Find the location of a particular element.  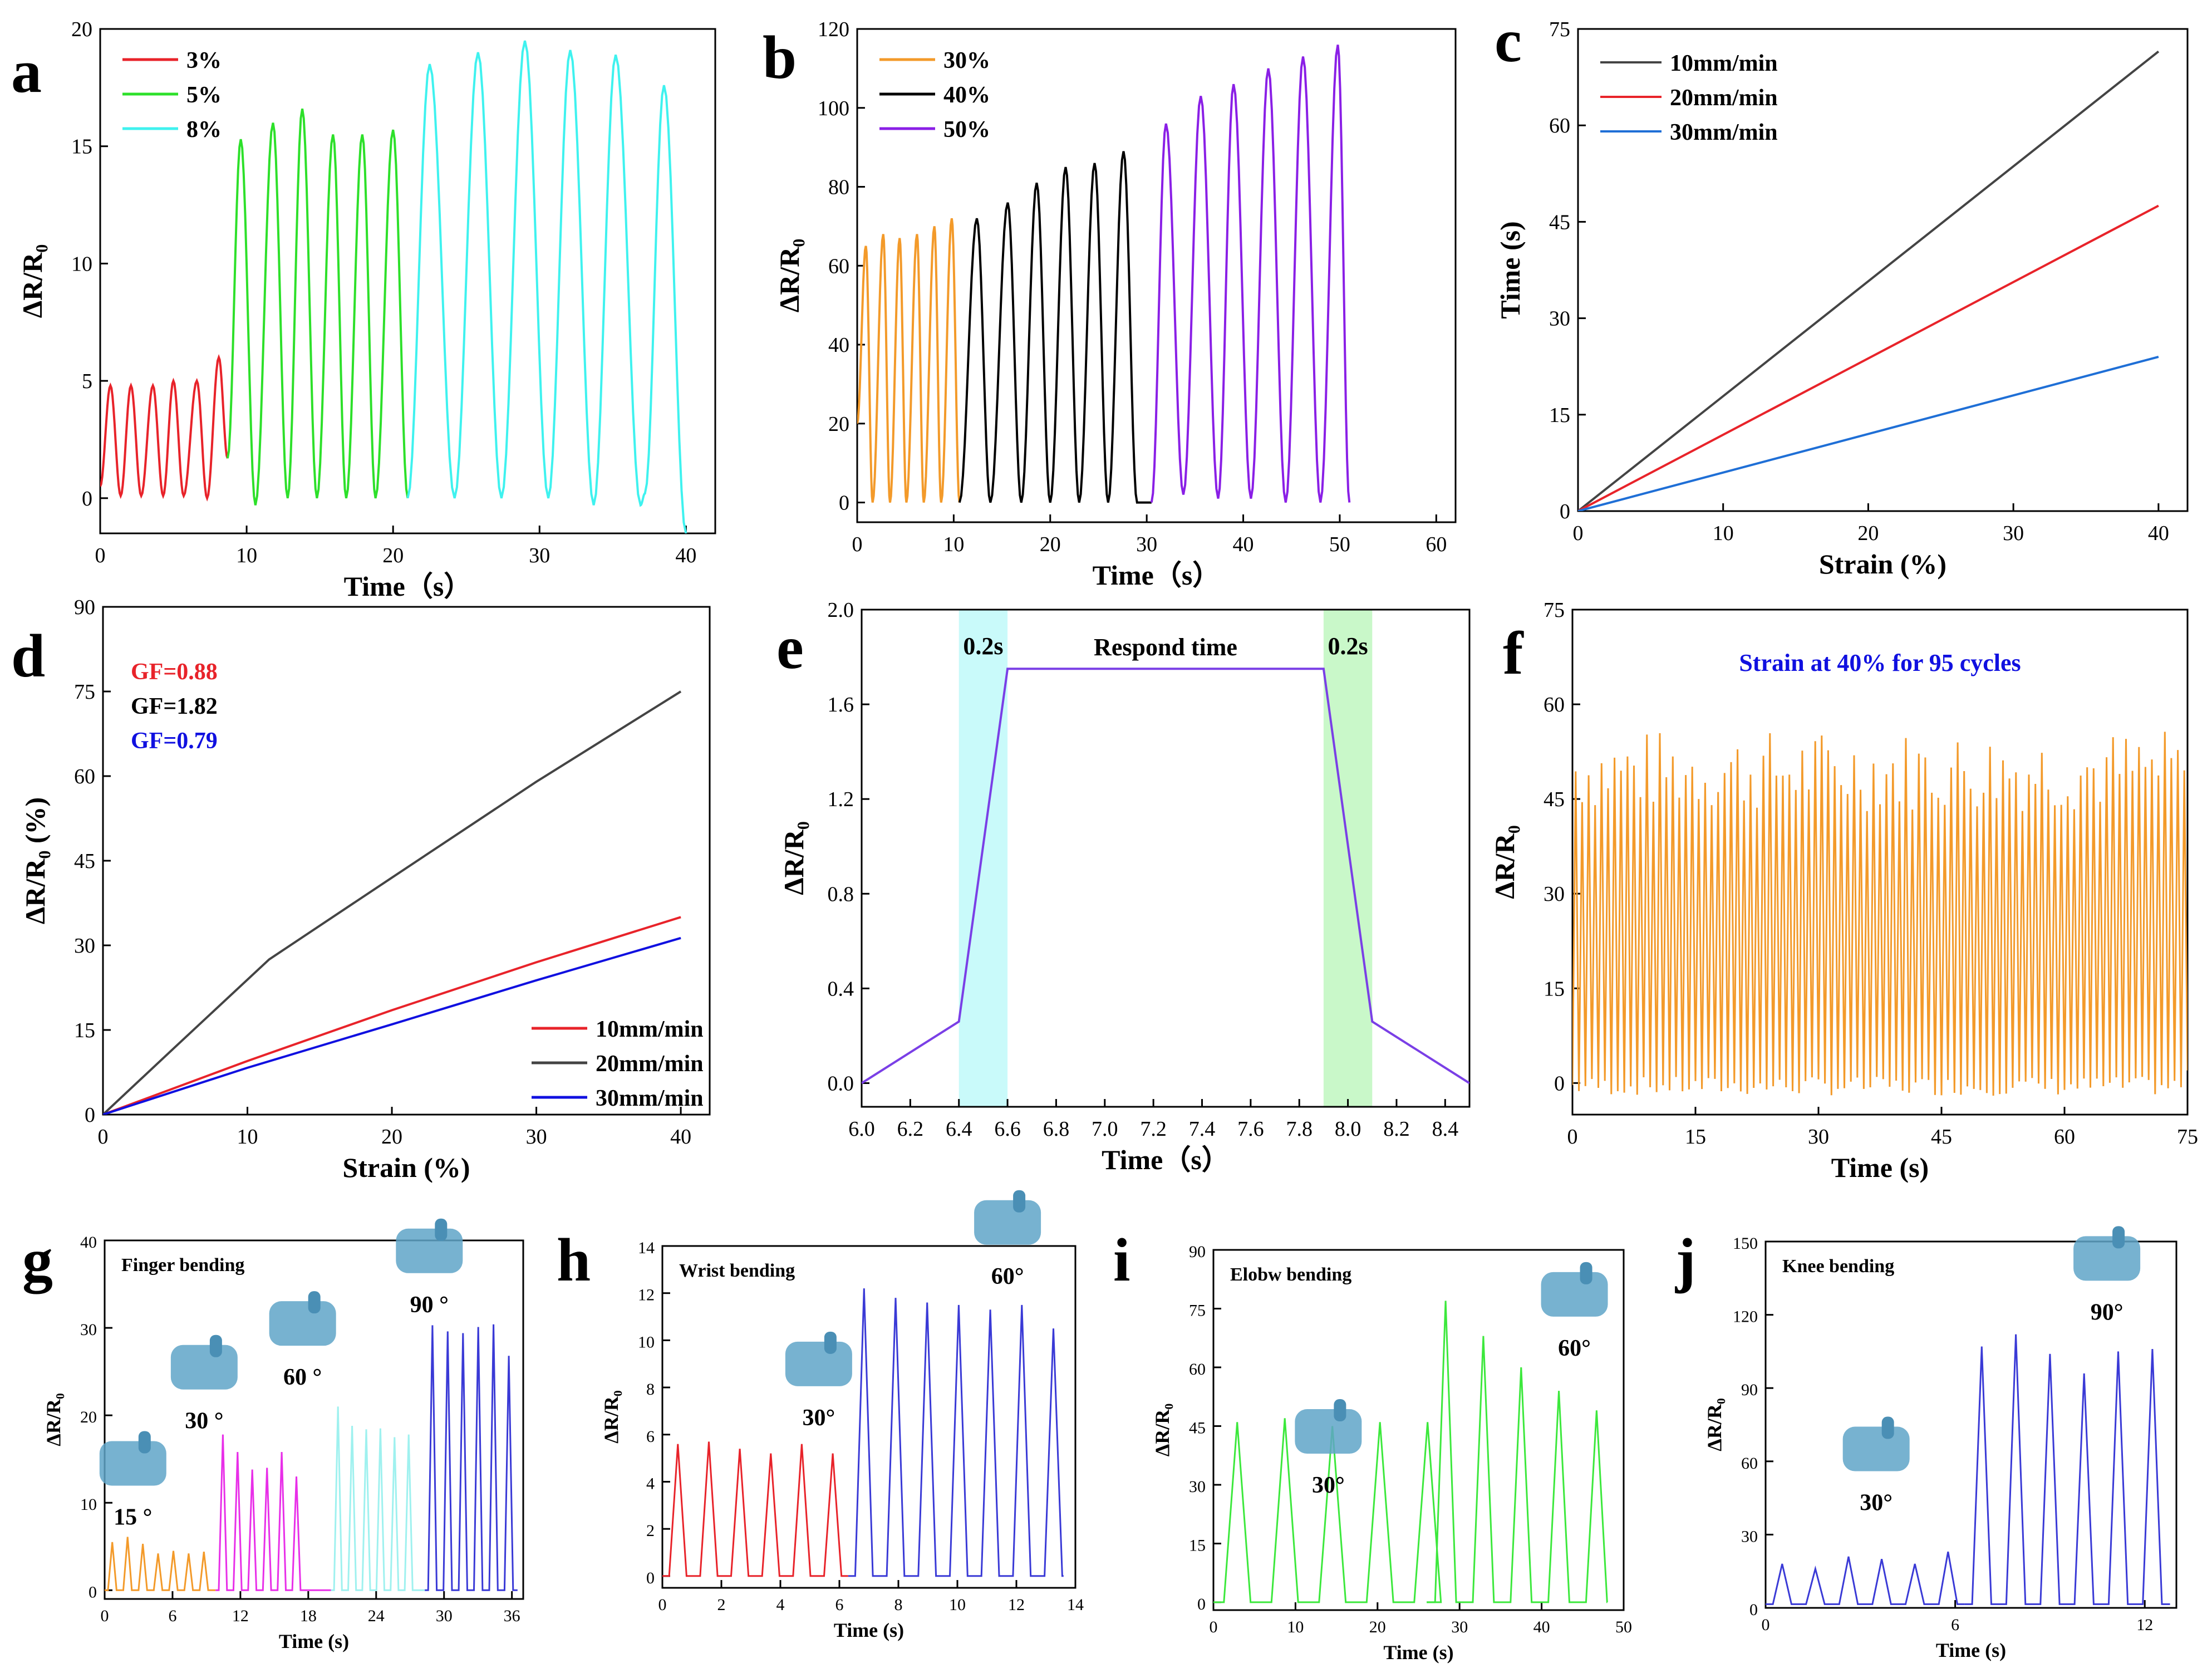

x-tick-label: 40 is located at coordinates (680, 1137).